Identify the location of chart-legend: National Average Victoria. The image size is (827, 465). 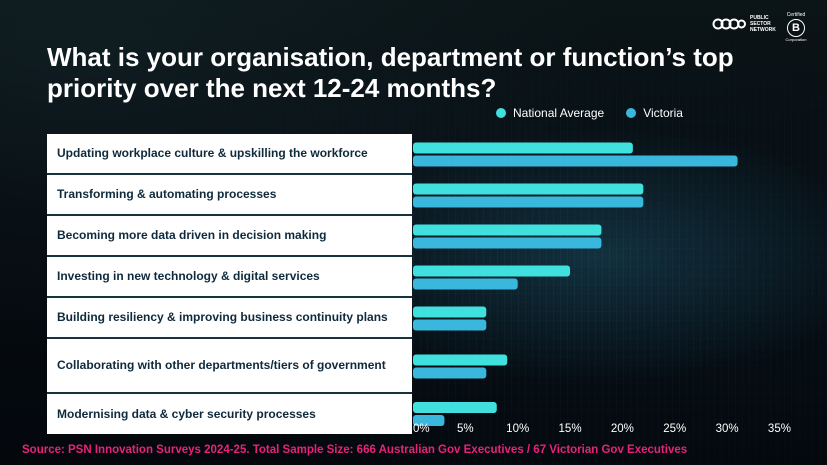
(589, 113).